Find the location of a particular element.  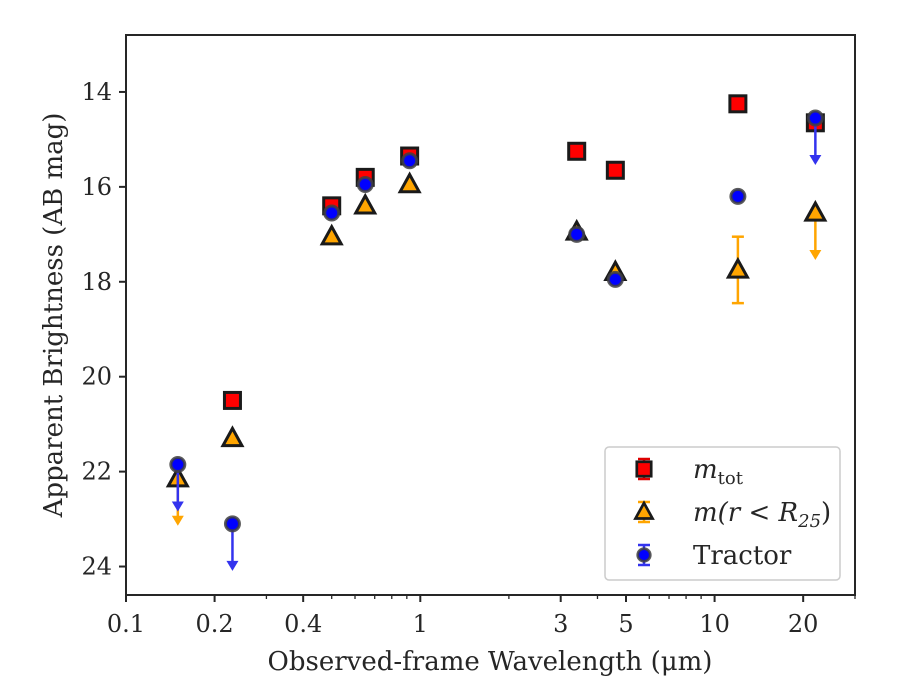

legend-m-r25-label: m(r < R25) is located at coordinates (762, 515).